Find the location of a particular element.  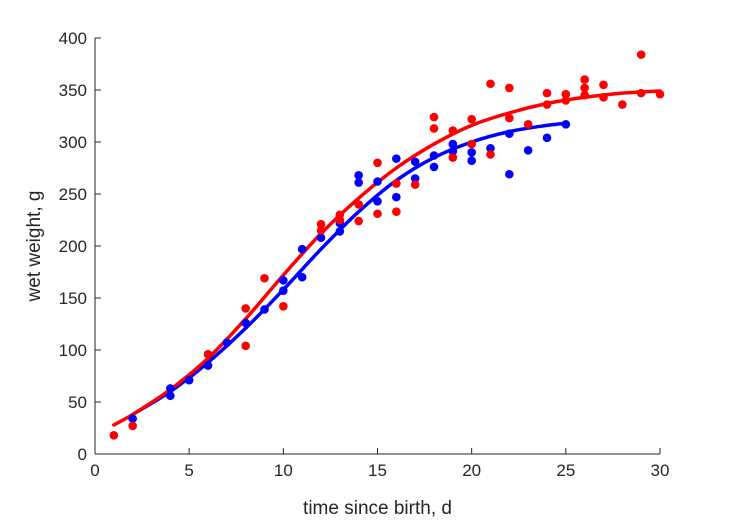

y-axis: 0 50 100 150 200 250 300 350 400 is located at coordinates (80, 246).